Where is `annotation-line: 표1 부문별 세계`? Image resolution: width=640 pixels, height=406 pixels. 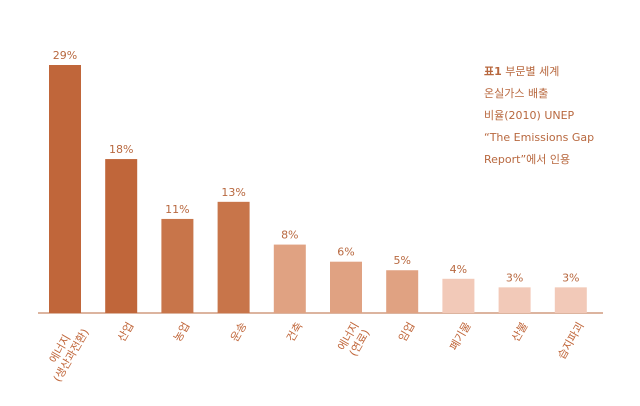 annotation-line: 표1 부문별 세계 is located at coordinates (539, 72).